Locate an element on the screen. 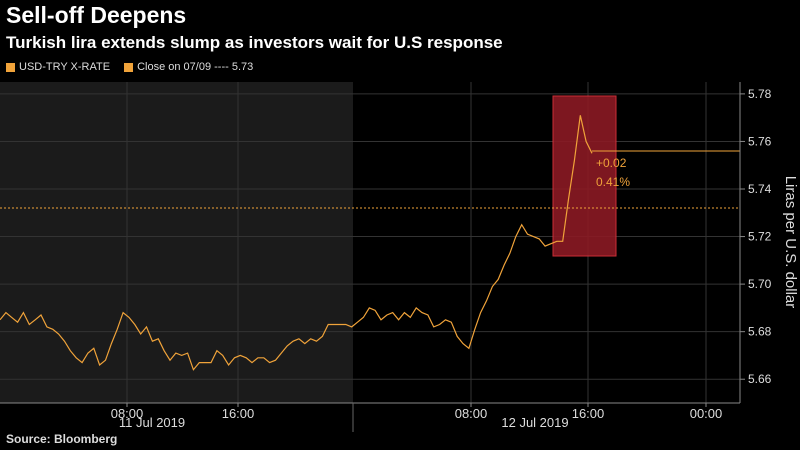 Image resolution: width=800 pixels, height=450 pixels. y-tick-label: 5.68 is located at coordinates (760, 332).